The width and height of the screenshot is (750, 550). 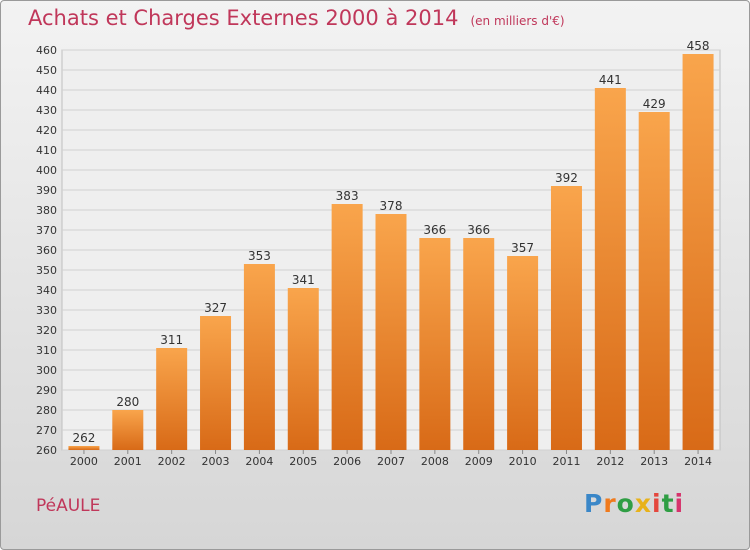 I want to click on logo-letter: x, so click(x=643, y=503).